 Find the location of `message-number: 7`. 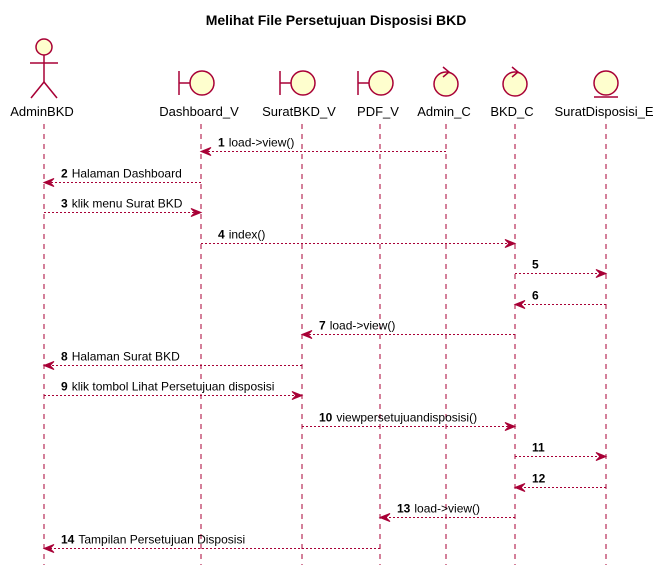

message-number: 7 is located at coordinates (322, 326).